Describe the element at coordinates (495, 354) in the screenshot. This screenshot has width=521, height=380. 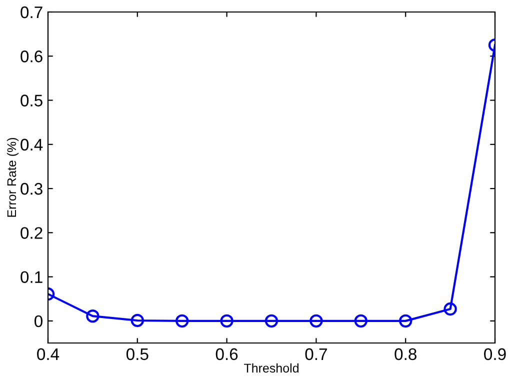
I see `x-tick-label: 0.9` at that location.